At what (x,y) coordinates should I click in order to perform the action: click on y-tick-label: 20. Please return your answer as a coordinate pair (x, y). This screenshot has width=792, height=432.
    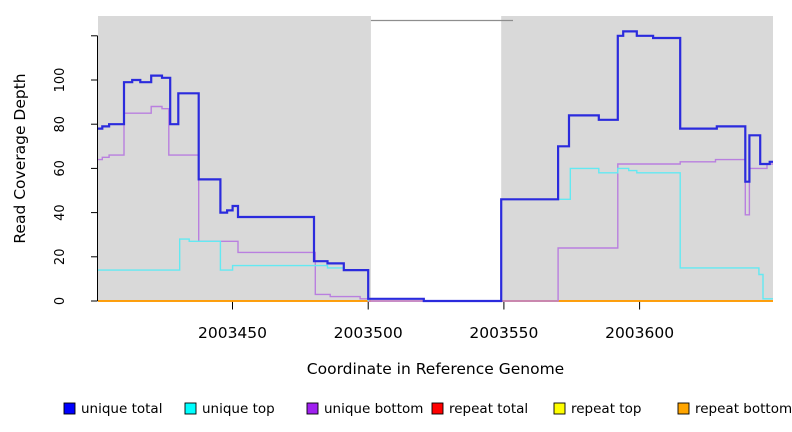
    Looking at the image, I should click on (60, 257).